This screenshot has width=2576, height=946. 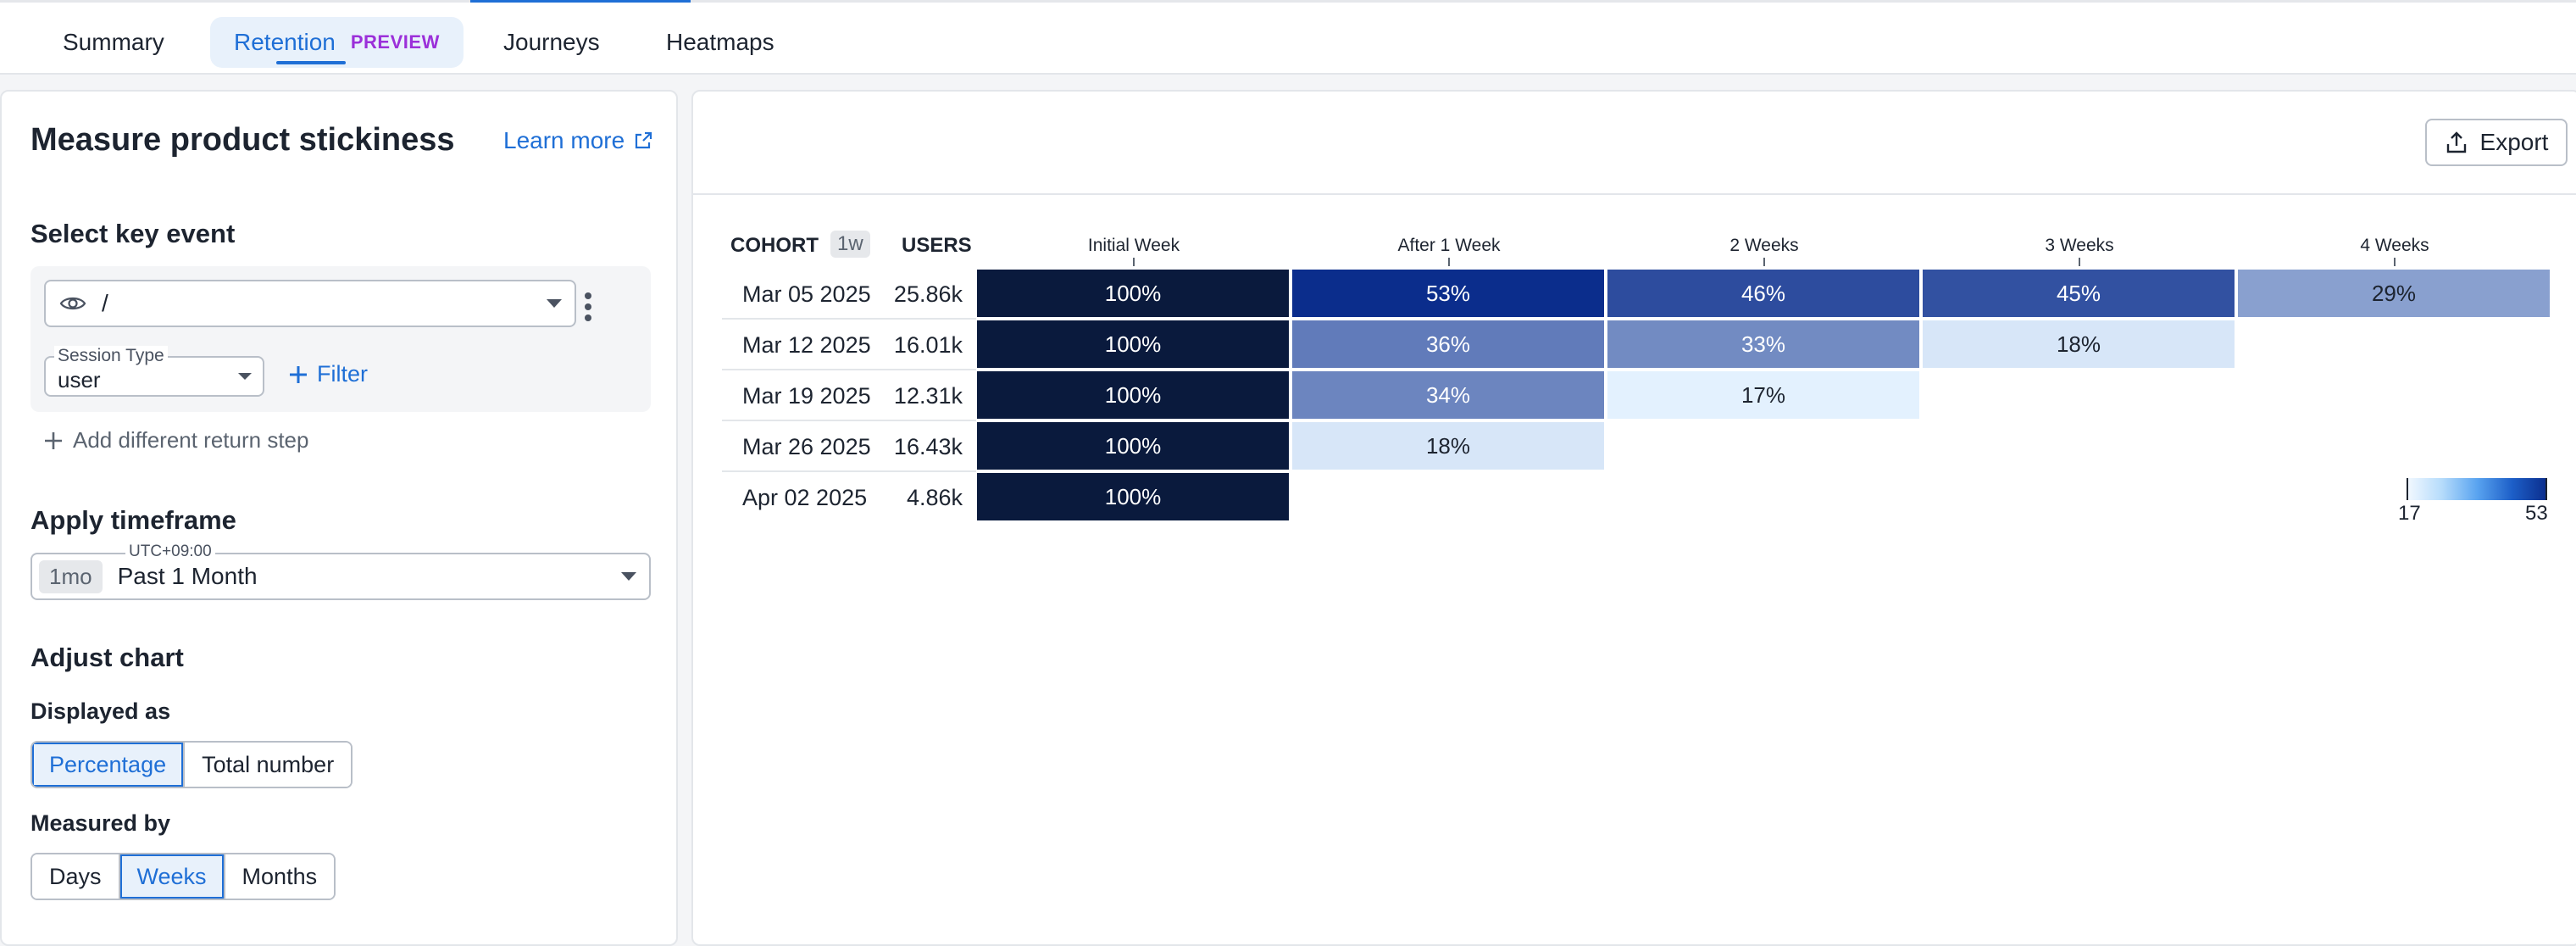 What do you see at coordinates (2546, 489) in the screenshot?
I see `legend-max-tick` at bounding box center [2546, 489].